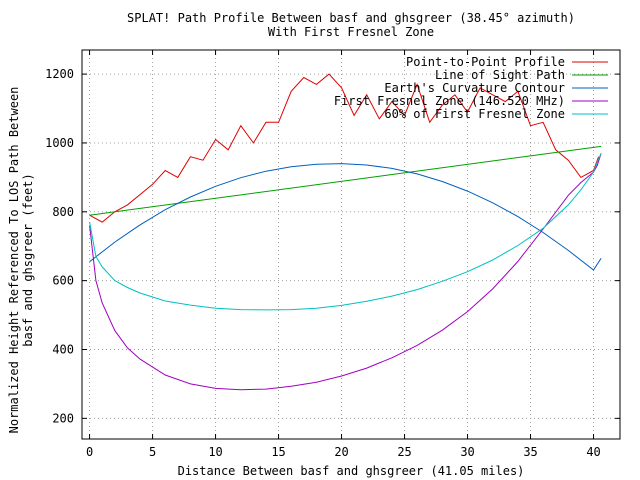 This screenshot has height=480, width=640. Describe the element at coordinates (351, 32) in the screenshot. I see `chart-subtitle: With First Fresnel Zone` at that location.